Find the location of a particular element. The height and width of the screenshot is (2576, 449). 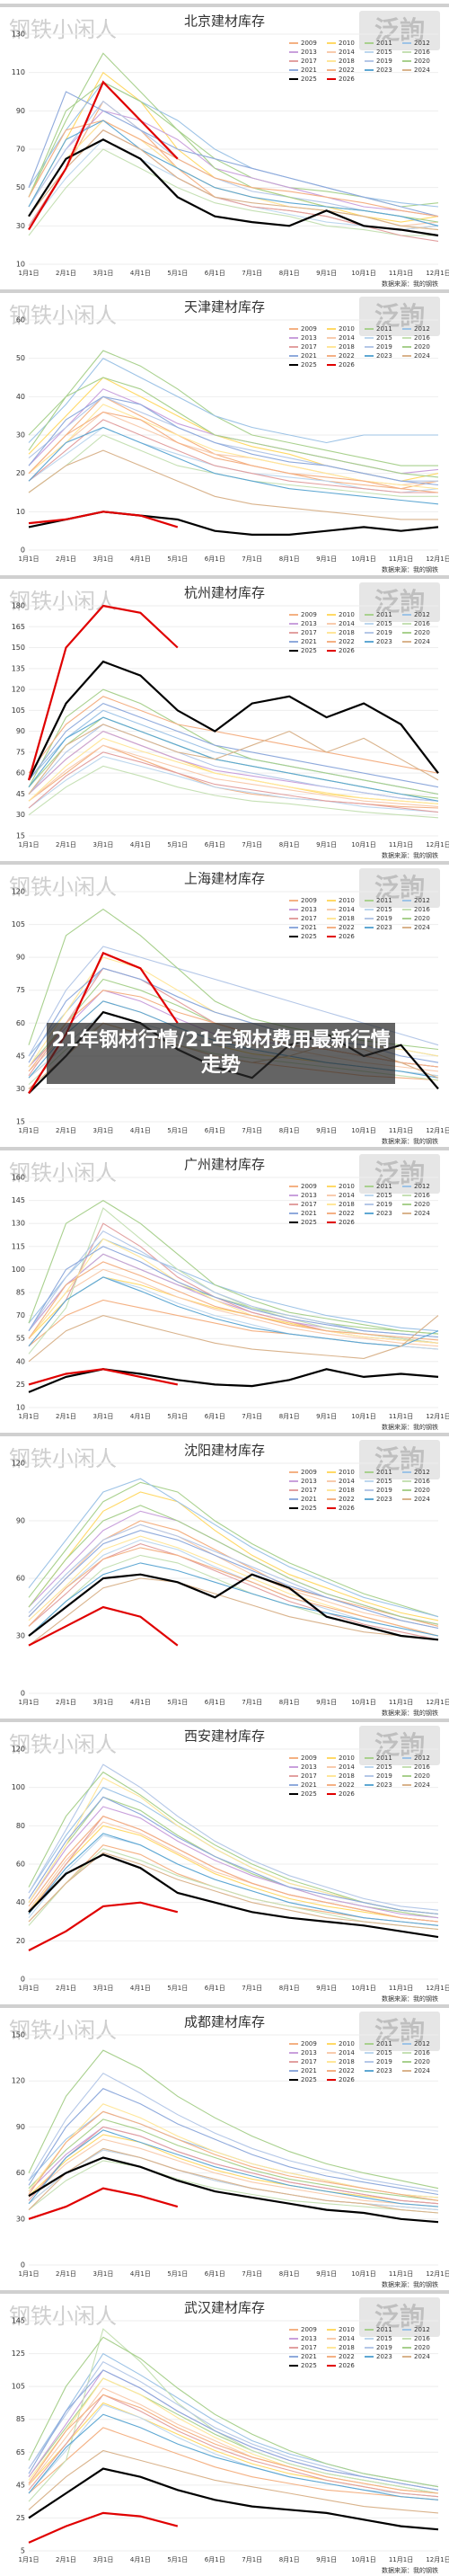

chart-title: 广州建材库存 is located at coordinates (224, 1165).